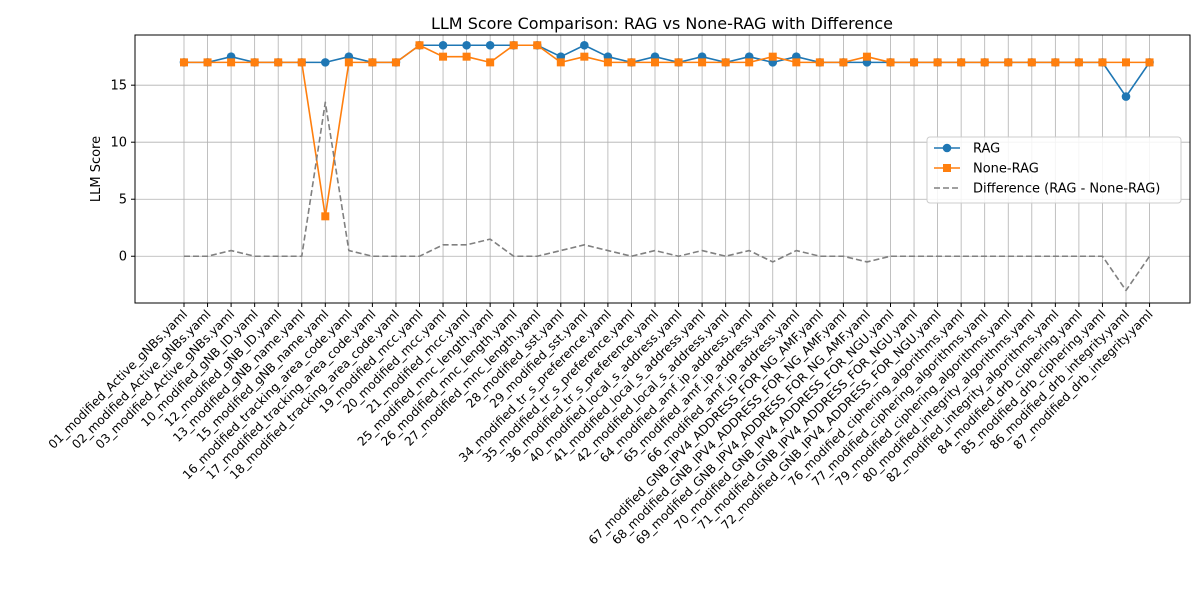 Image resolution: width=1200 pixels, height=604 pixels. I want to click on legend-box, so click(1054, 170).